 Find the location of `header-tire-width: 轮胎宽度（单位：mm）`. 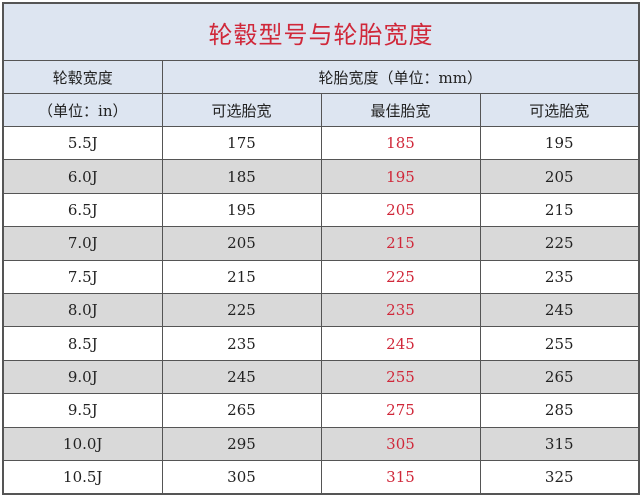

header-tire-width: 轮胎宽度（单位：mm） is located at coordinates (400, 77).